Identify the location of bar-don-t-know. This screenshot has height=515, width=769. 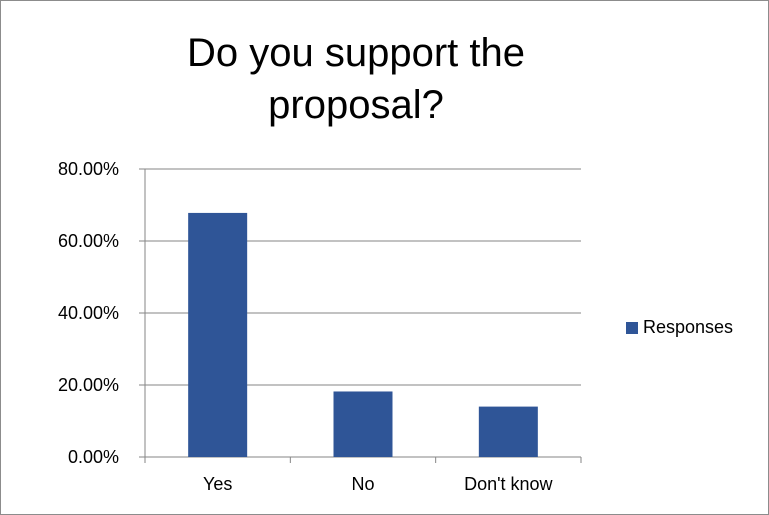
(508, 431).